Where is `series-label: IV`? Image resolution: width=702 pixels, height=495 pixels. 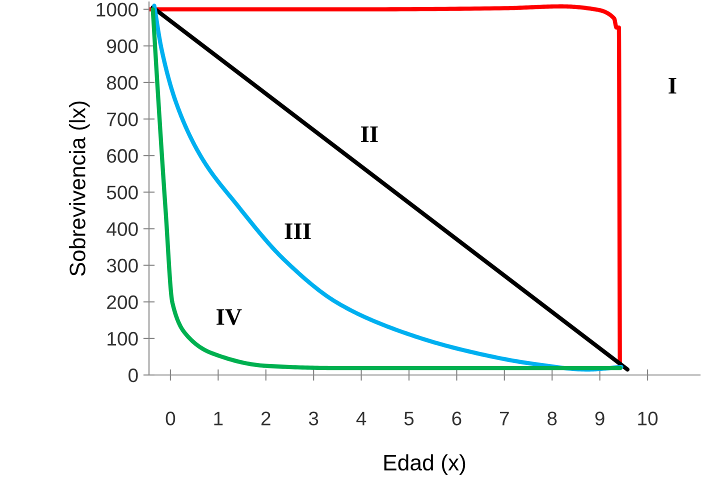 series-label: IV is located at coordinates (229, 317).